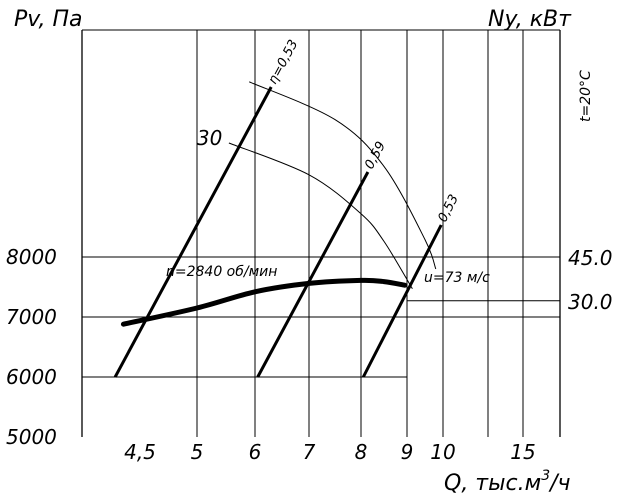 The image size is (620, 502). What do you see at coordinates (140, 452) in the screenshot?
I see `x-tick-label: 4,5` at bounding box center [140, 452].